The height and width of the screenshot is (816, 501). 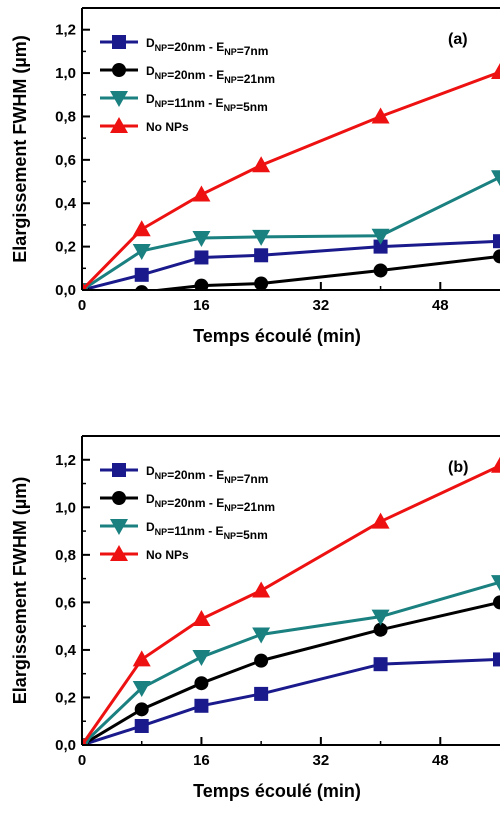 What do you see at coordinates (458, 467) in the screenshot?
I see `panel-label: (b)` at bounding box center [458, 467].